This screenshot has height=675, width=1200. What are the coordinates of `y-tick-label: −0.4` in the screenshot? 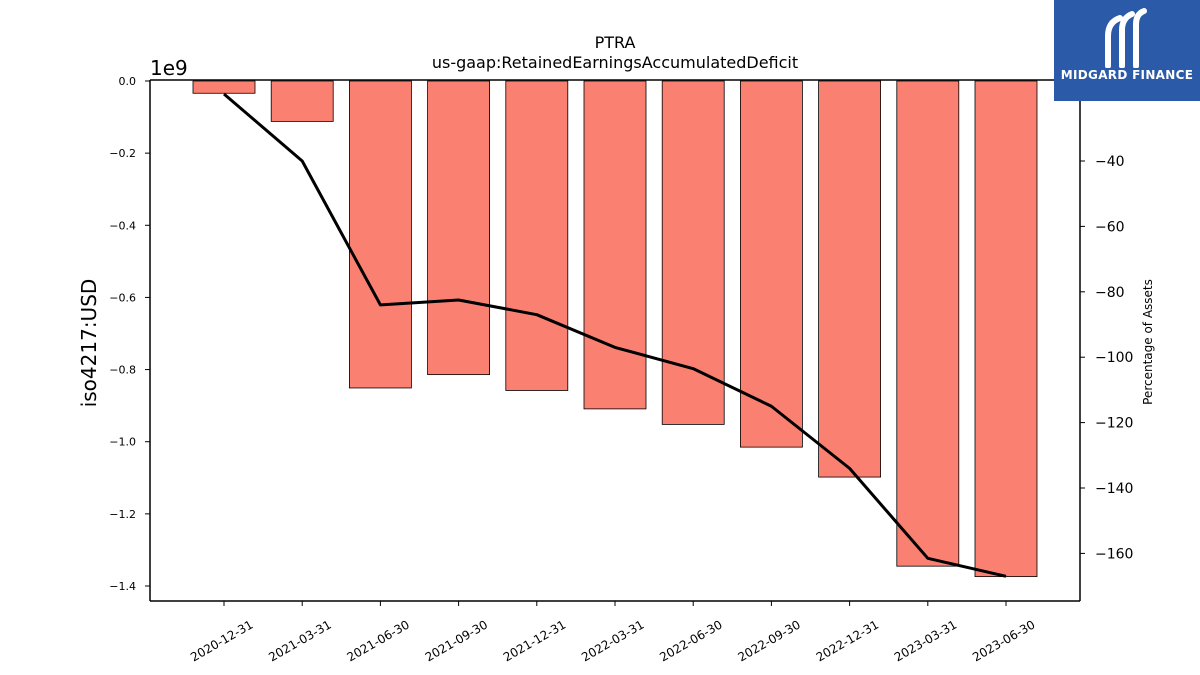 It's located at (122, 225).